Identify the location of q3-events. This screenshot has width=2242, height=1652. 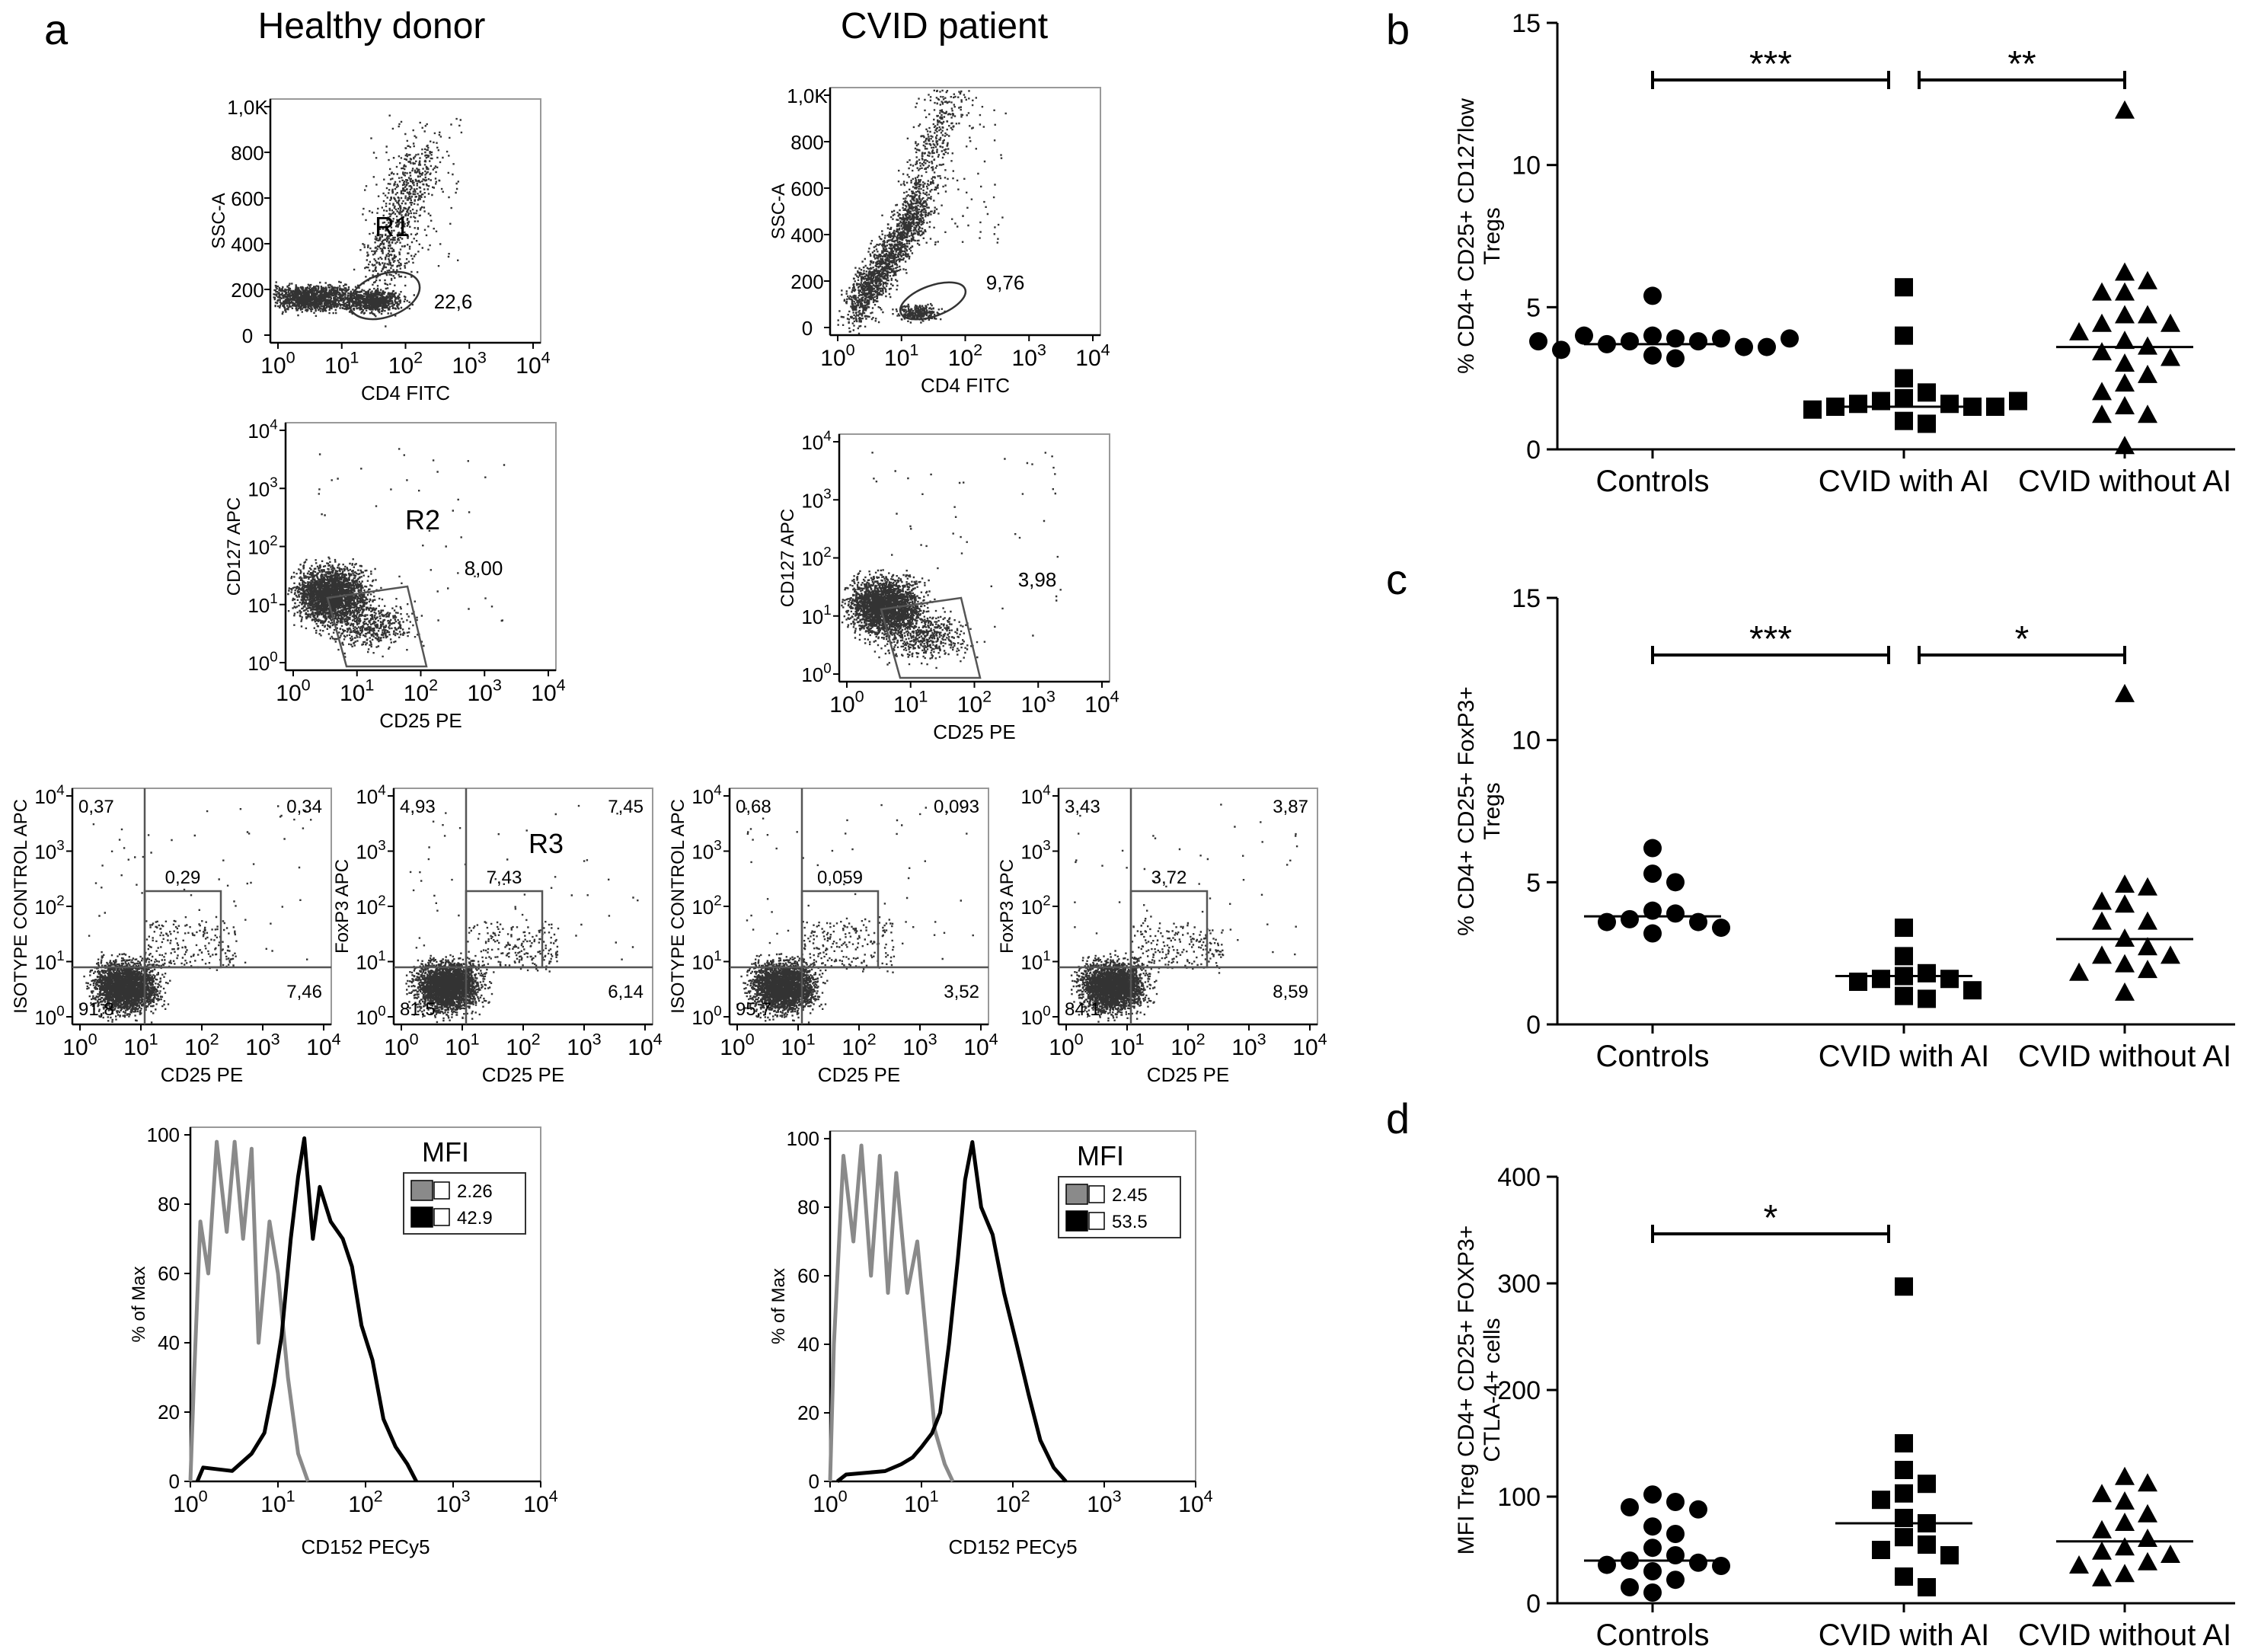
(855, 914).